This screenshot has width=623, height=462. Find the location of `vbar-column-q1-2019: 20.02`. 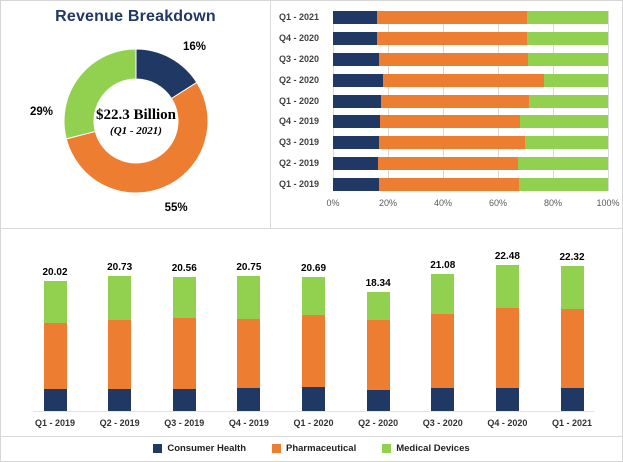

vbar-column-q1-2019: 20.02 is located at coordinates (55, 339).